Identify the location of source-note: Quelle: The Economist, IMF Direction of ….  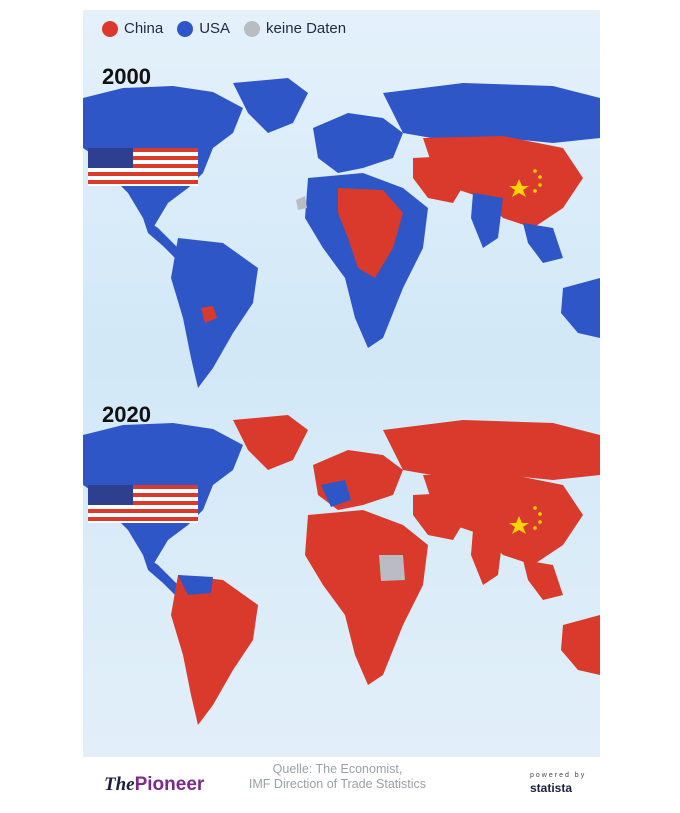
(337, 777).